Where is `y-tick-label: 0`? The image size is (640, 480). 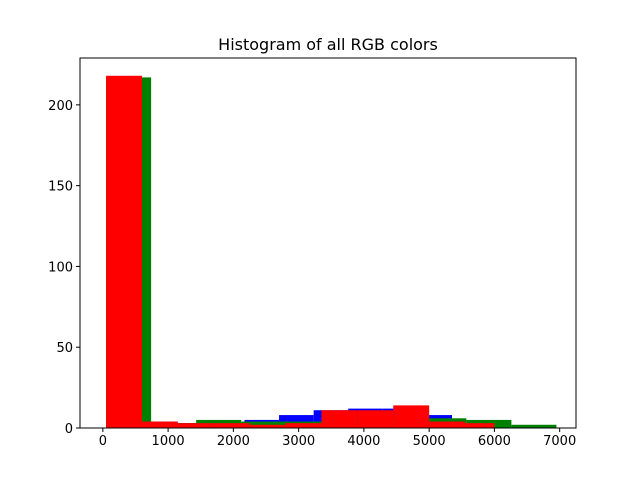 y-tick-label: 0 is located at coordinates (69, 429).